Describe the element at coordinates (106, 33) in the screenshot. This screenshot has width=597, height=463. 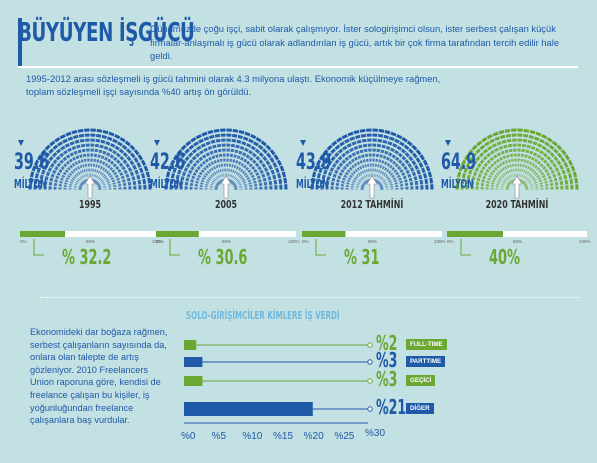
I see `page-title: BÜYÜYEN İŞGÜCÜ` at that location.